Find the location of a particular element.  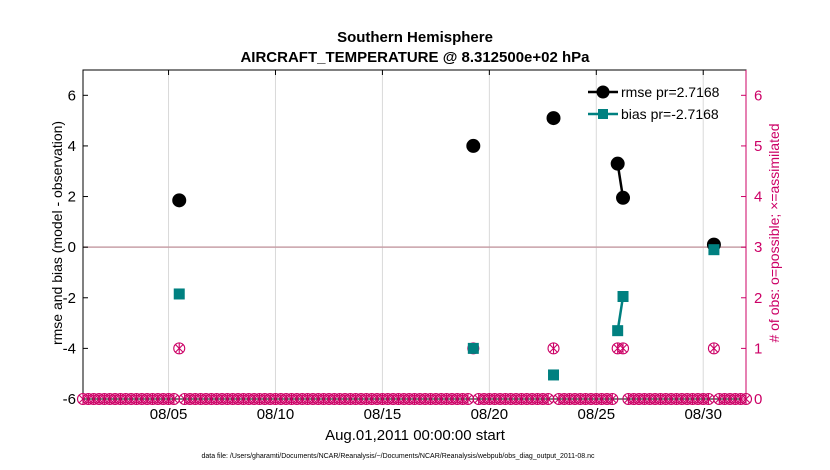

chart-subtitle: AIRCRAFT_TEMPERATURE @ 8.312500e+02 hPa is located at coordinates (415, 57).